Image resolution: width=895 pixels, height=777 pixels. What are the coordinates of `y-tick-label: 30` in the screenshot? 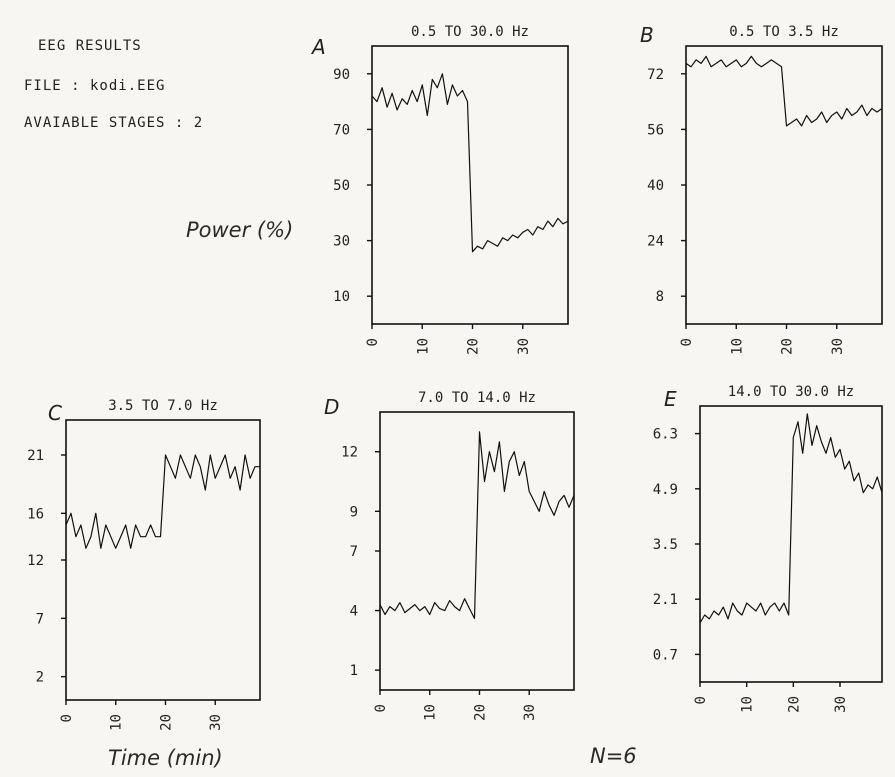 It's located at (341, 242).